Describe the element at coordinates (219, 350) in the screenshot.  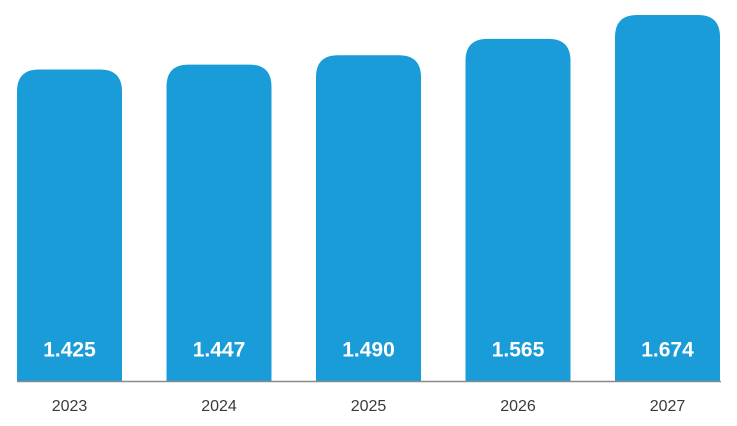
I see `value-label: 1.447` at that location.